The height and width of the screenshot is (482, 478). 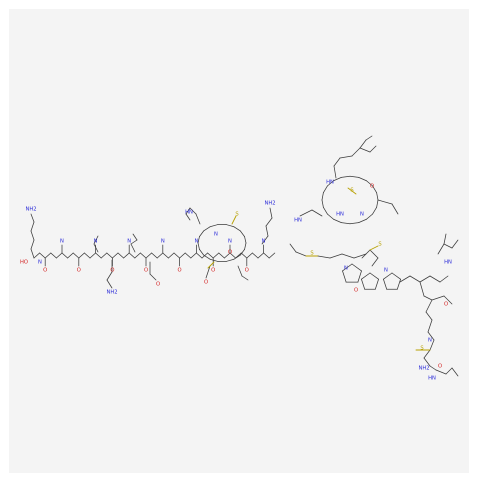 What do you see at coordinates (269, 204) in the screenshot?
I see `atom-label-amine: NH2` at bounding box center [269, 204].